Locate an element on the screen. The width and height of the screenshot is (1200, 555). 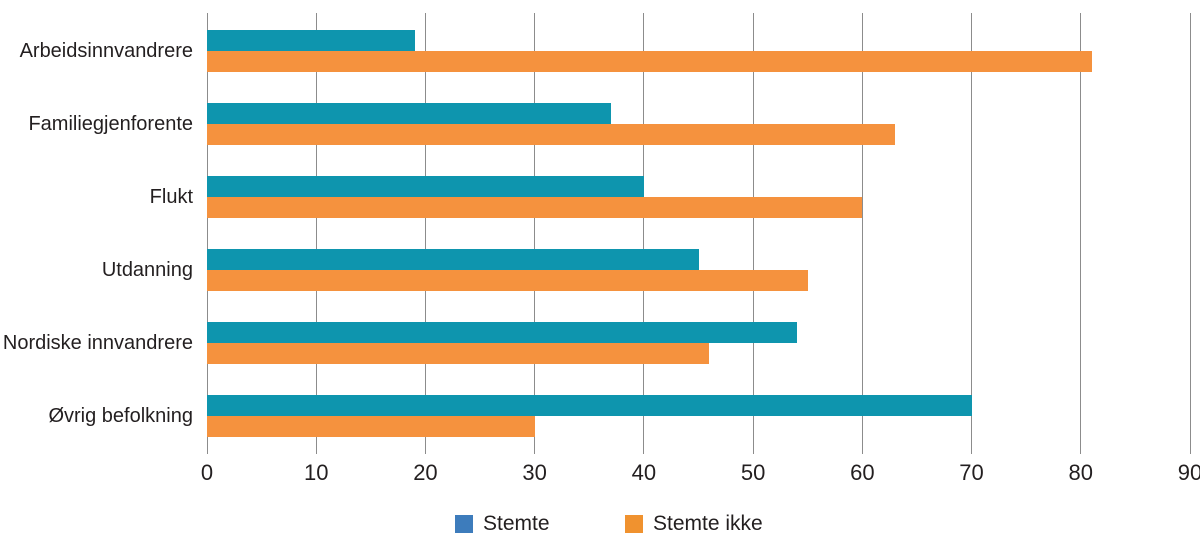
x-tick-label-30: 30 is located at coordinates (534, 472).